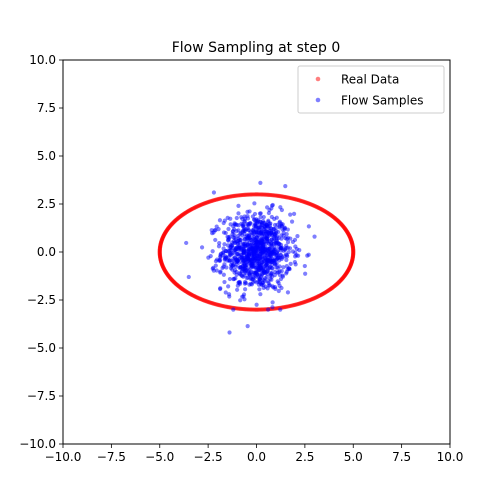 This screenshot has width=500, height=500. What do you see at coordinates (450, 457) in the screenshot?
I see `x-tick-label: 10.0` at bounding box center [450, 457].